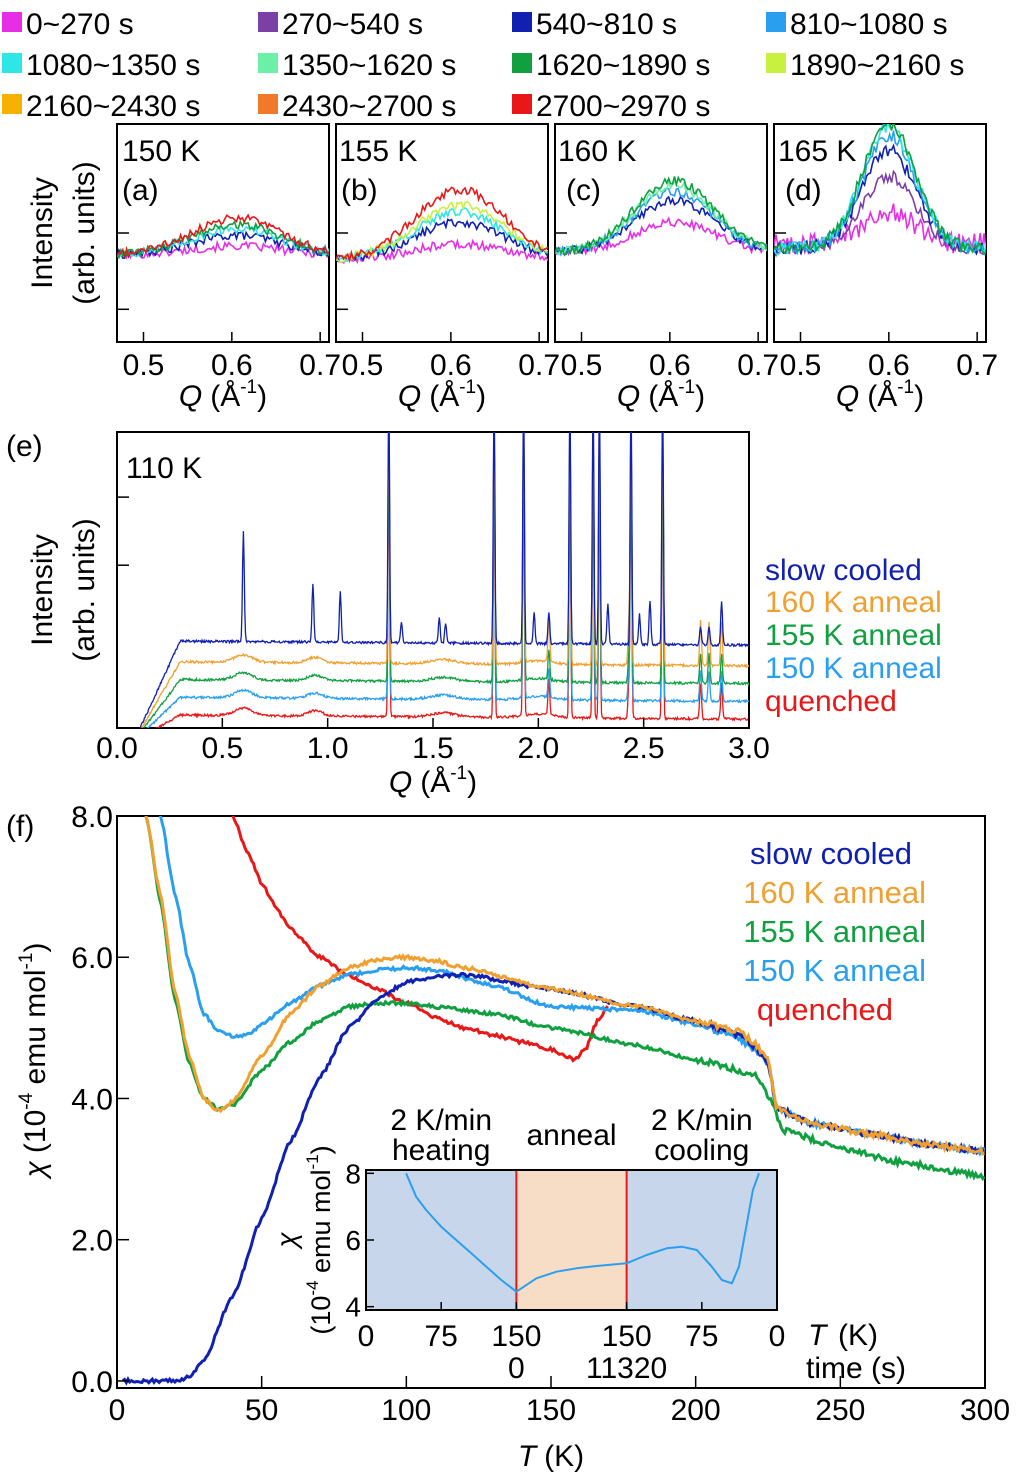  I want to click on panel-d-xtick-label: 0.6, so click(889, 365).